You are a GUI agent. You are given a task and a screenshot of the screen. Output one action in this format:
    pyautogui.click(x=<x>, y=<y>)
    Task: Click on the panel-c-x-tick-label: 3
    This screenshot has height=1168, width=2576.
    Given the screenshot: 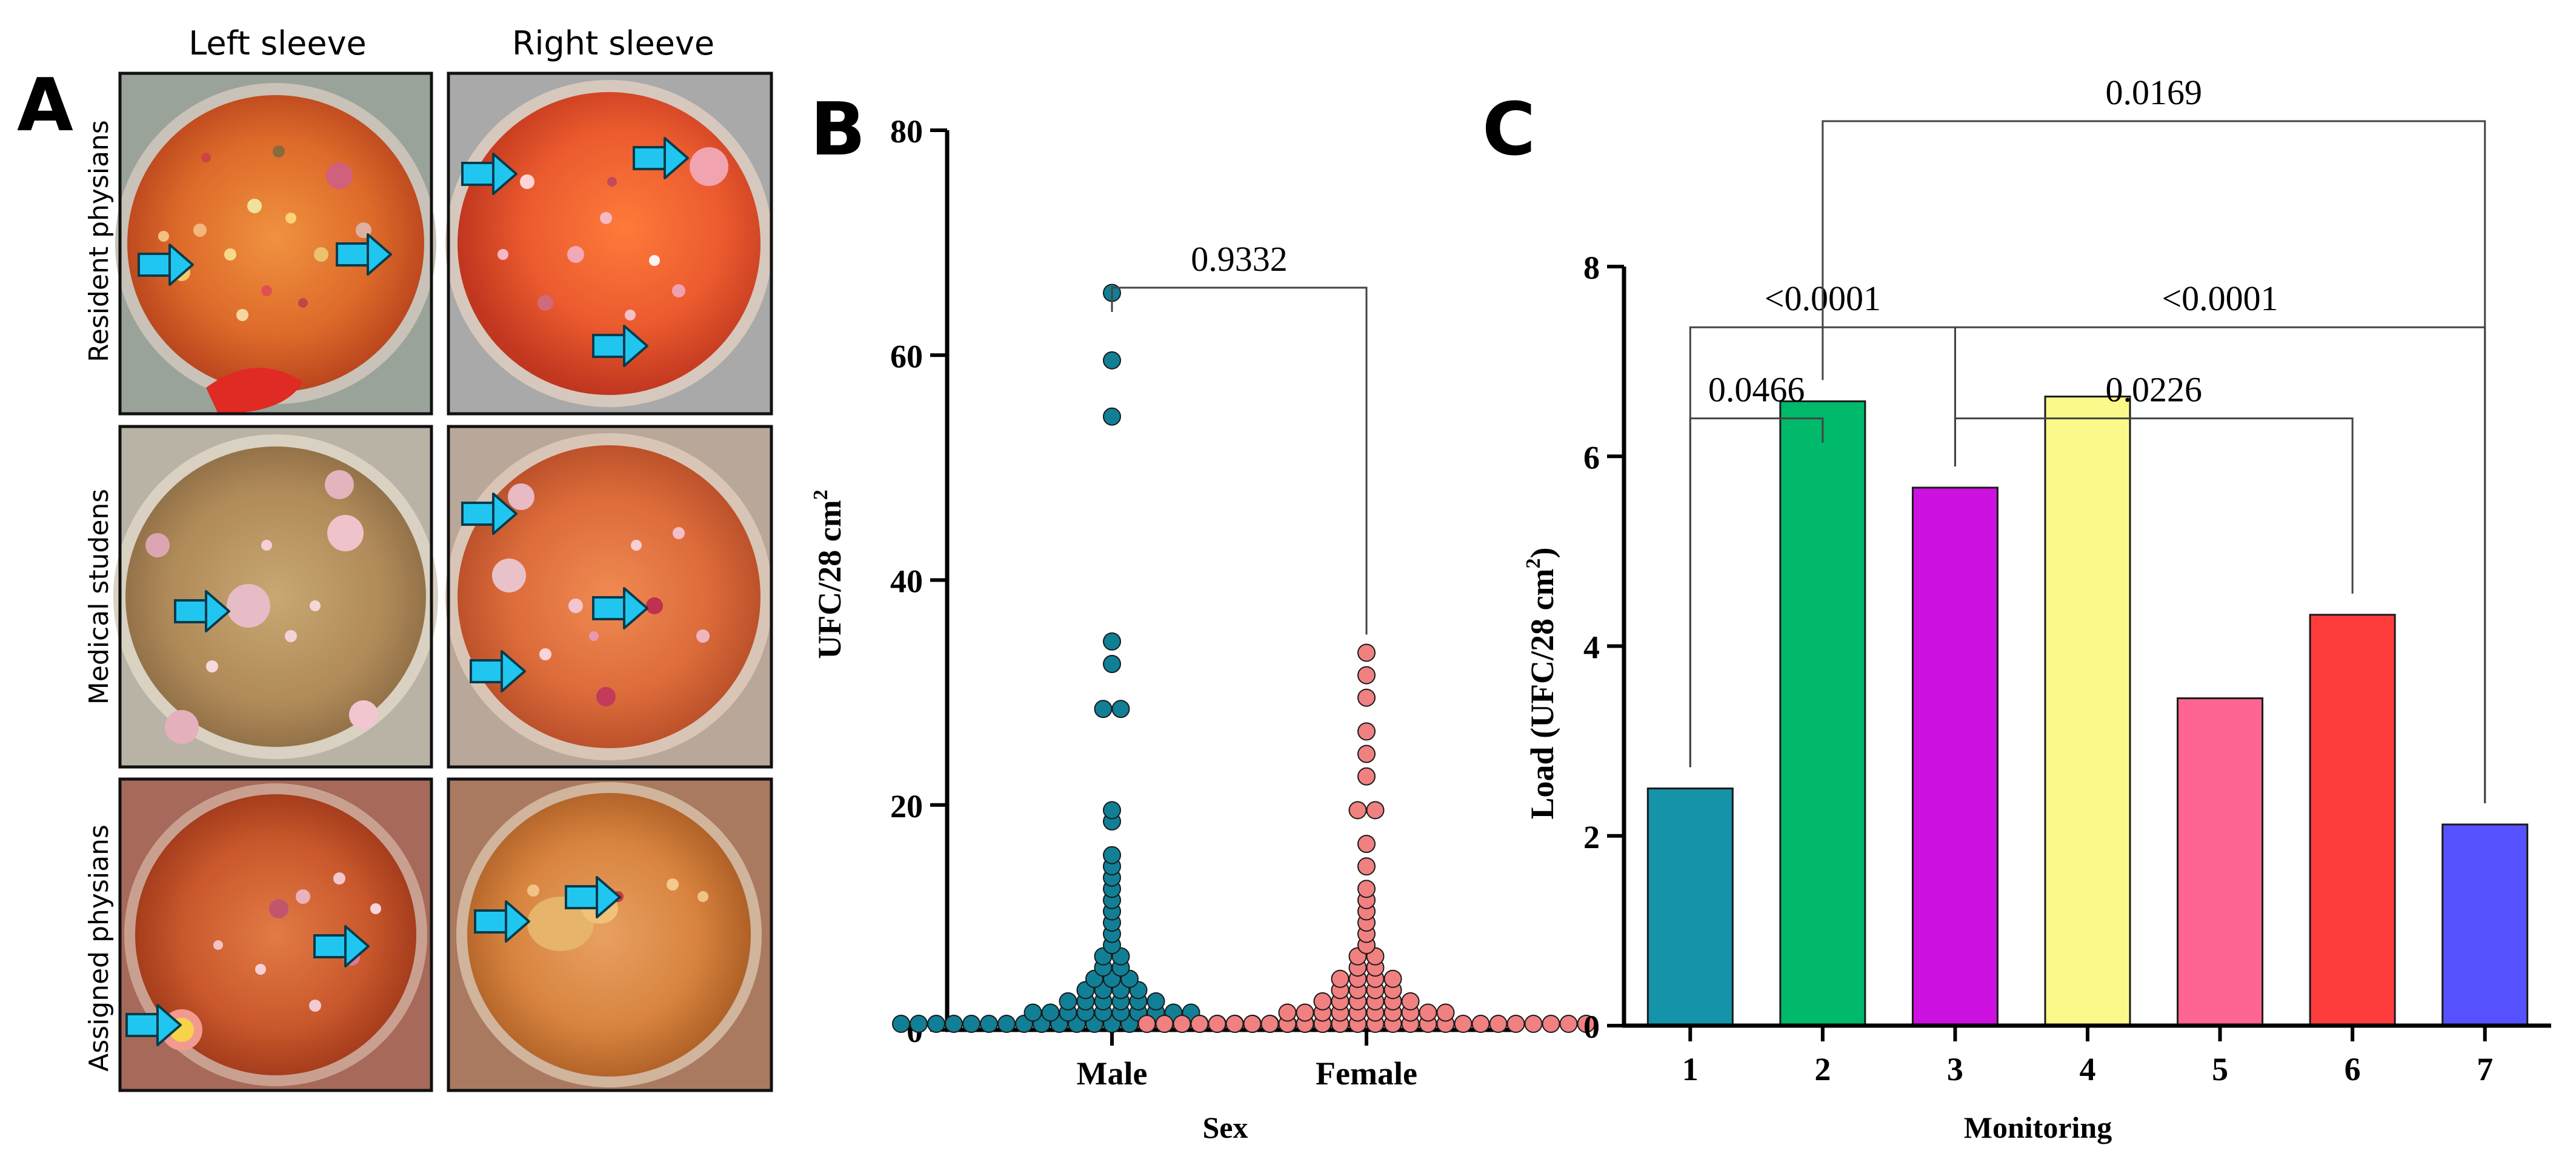 What is the action you would take?
    pyautogui.click(x=1955, y=1069)
    